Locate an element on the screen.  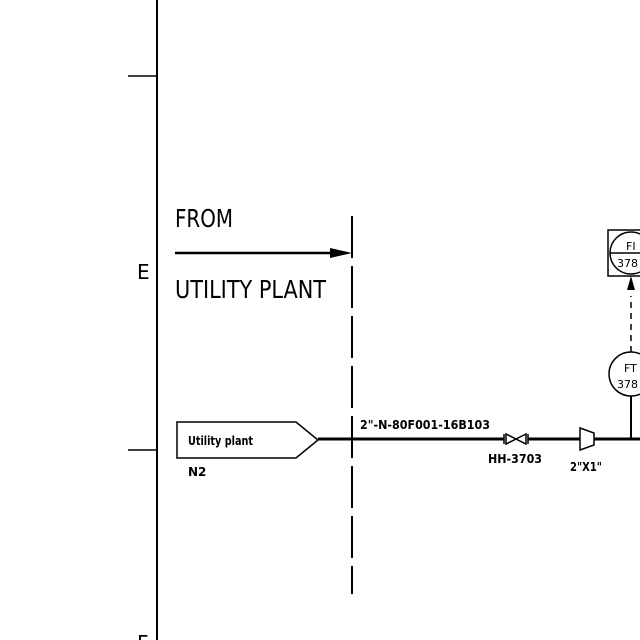
off-page-connector-label: Utility plant is located at coordinates (220, 441).